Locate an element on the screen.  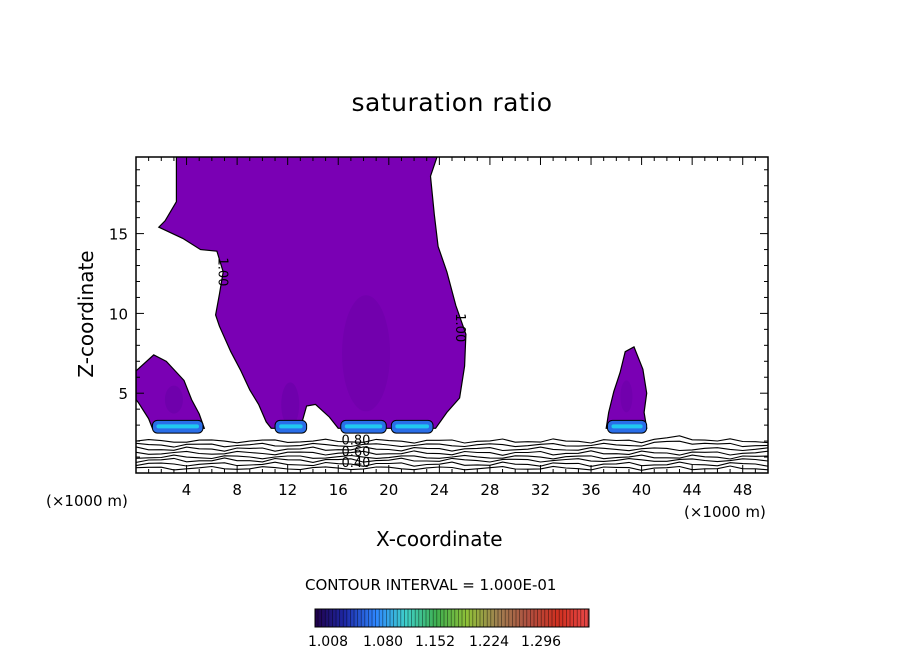
main-cloud-region is located at coordinates (312, 293).